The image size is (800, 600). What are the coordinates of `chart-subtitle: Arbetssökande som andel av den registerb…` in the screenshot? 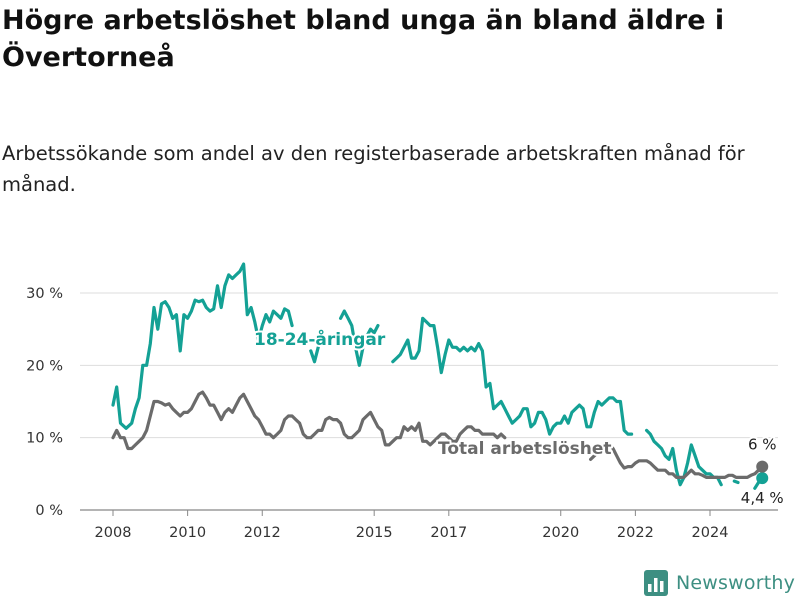 It's located at (373, 169).